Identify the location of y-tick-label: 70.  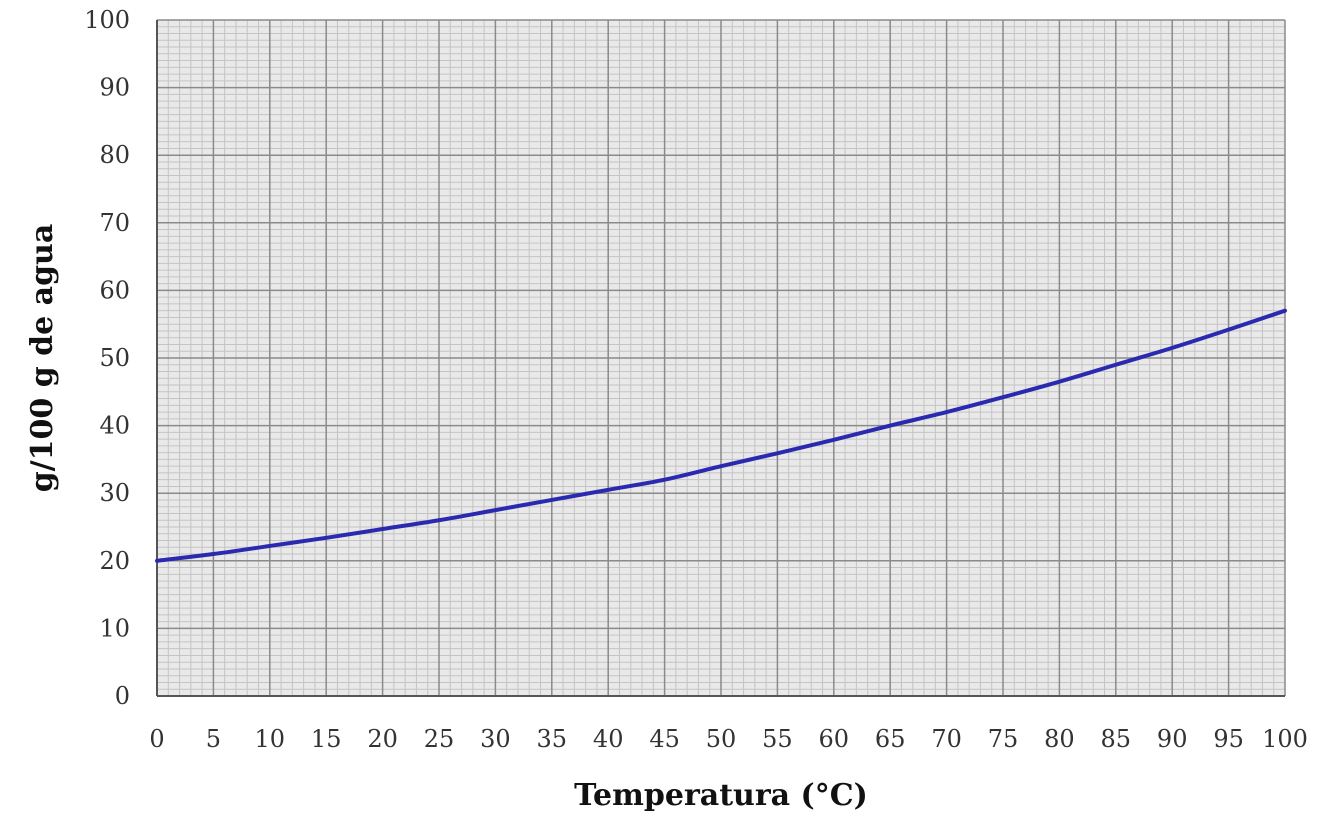
(114, 223).